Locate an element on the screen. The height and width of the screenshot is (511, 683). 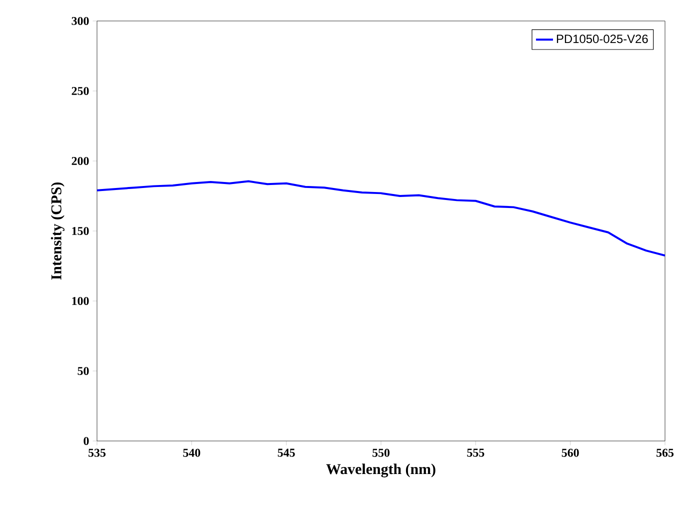
x-tick-label: 540 is located at coordinates (191, 452).